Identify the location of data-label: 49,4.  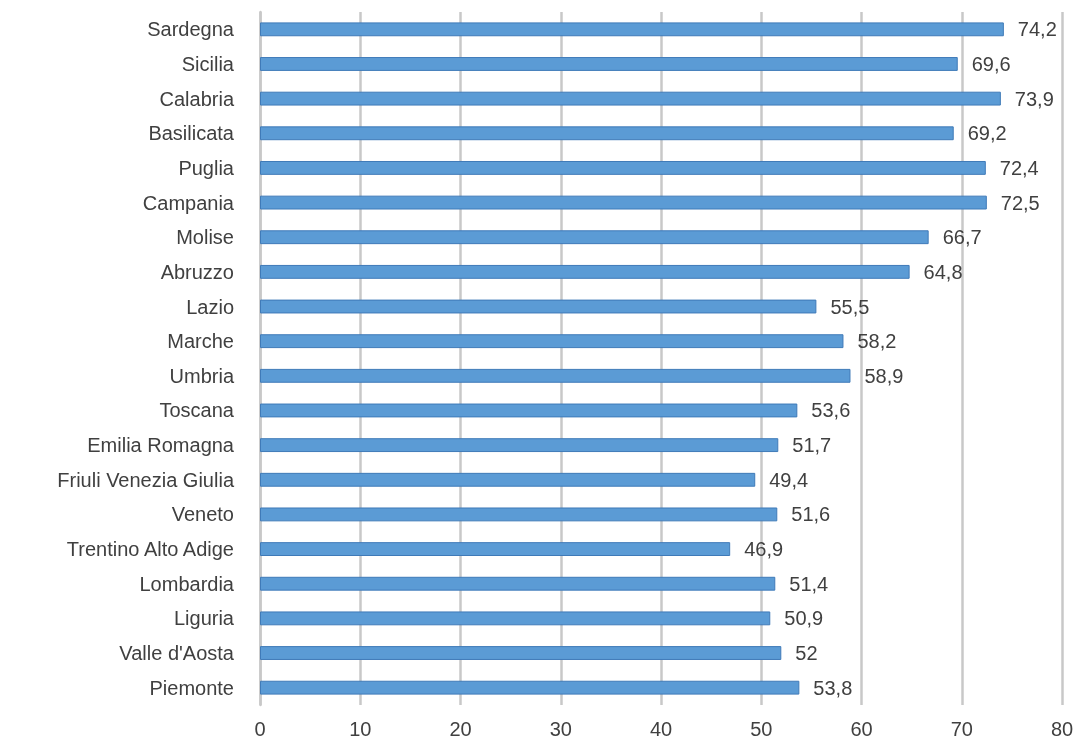
(789, 479).